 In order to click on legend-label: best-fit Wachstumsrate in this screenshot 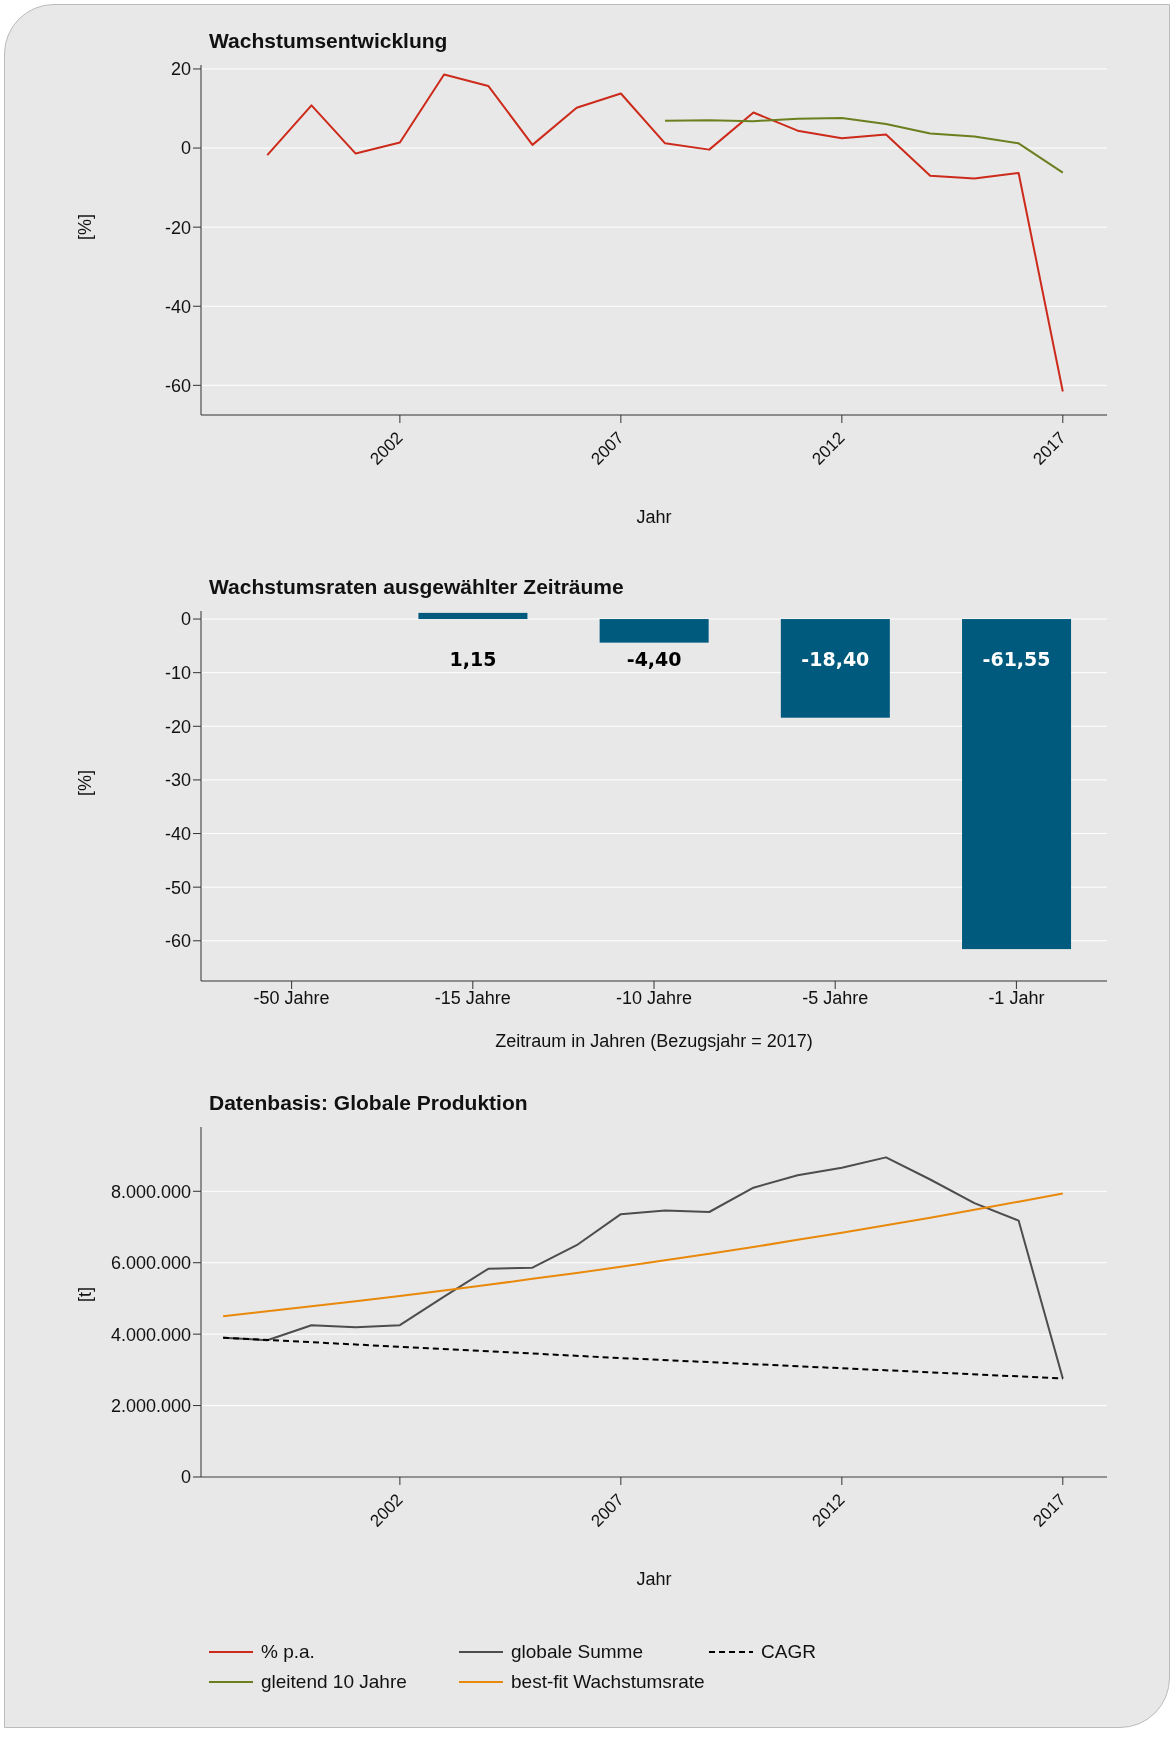, I will do `click(608, 1682)`.